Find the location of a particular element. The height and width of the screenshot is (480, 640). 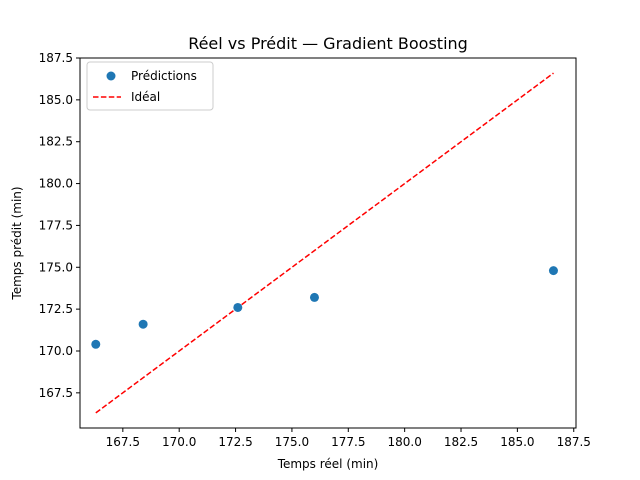

y-tick-label: 180.0 is located at coordinates (56, 184).